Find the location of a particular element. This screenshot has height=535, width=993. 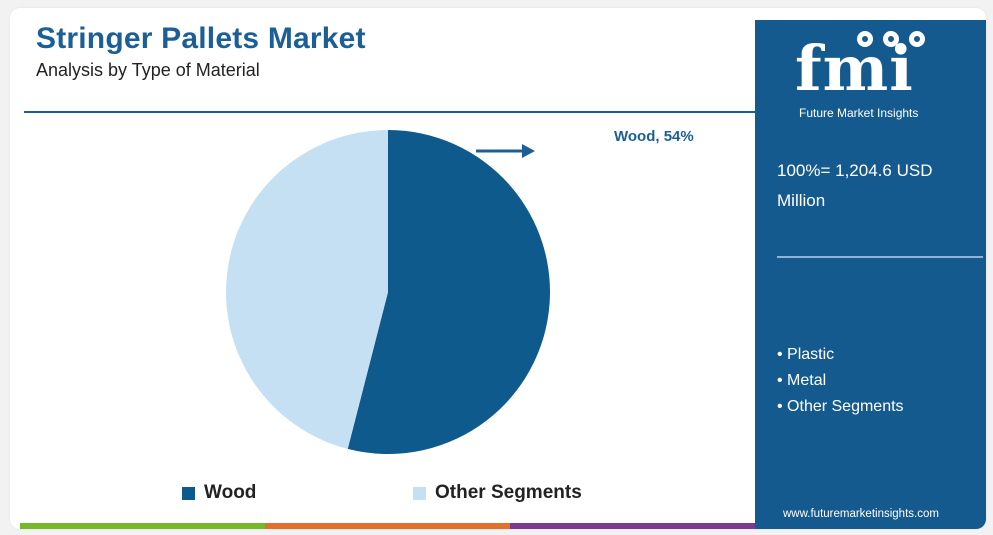

bottom-accent-bar is located at coordinates (387, 526).